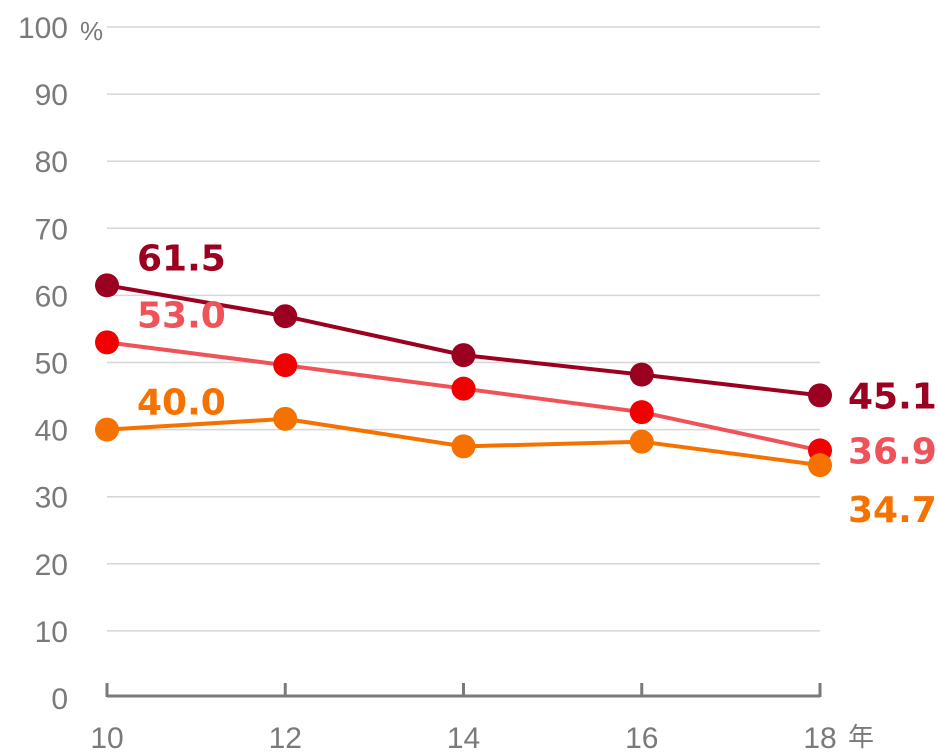  Describe the element at coordinates (51, 364) in the screenshot. I see `y-tick-label: 50` at that location.